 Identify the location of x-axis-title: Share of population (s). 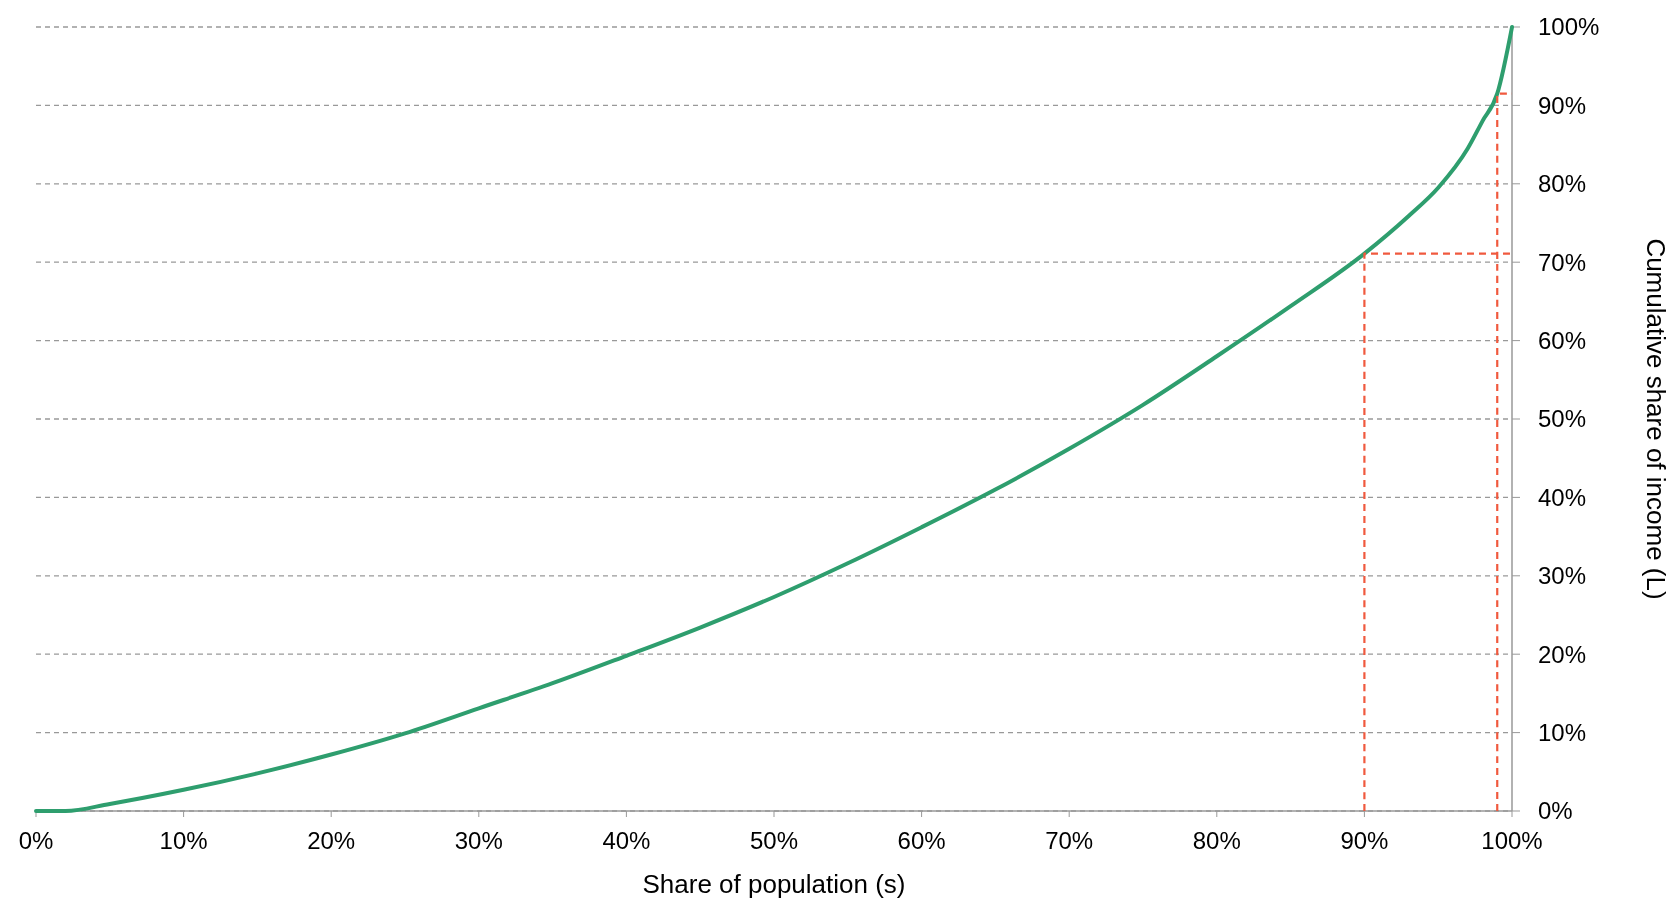
(774, 884).